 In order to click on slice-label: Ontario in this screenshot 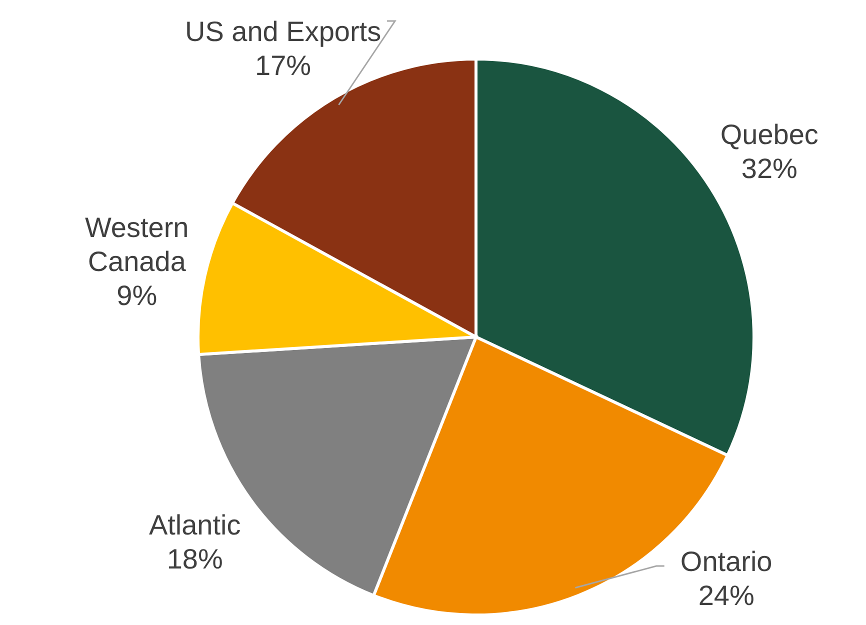, I will do `click(726, 561)`.